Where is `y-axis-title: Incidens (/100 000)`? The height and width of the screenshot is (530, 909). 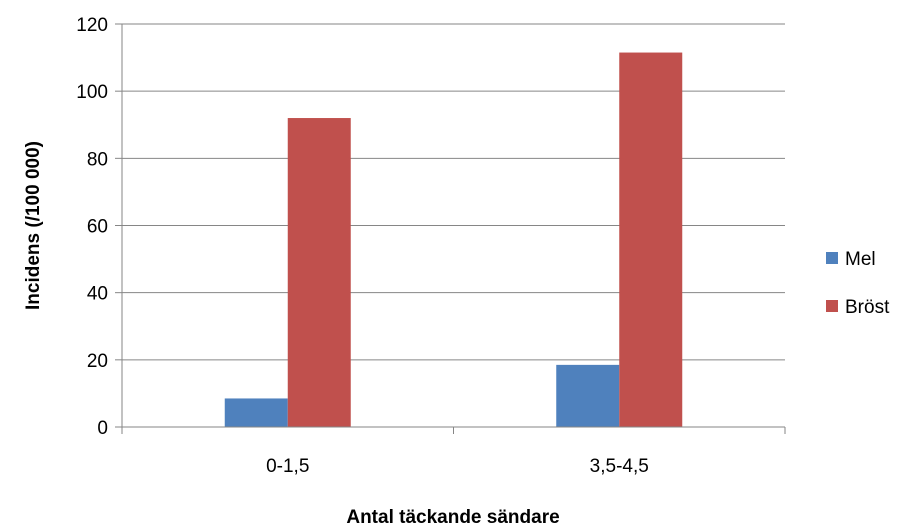
y-axis-title: Incidens (/100 000) is located at coordinates (33, 225).